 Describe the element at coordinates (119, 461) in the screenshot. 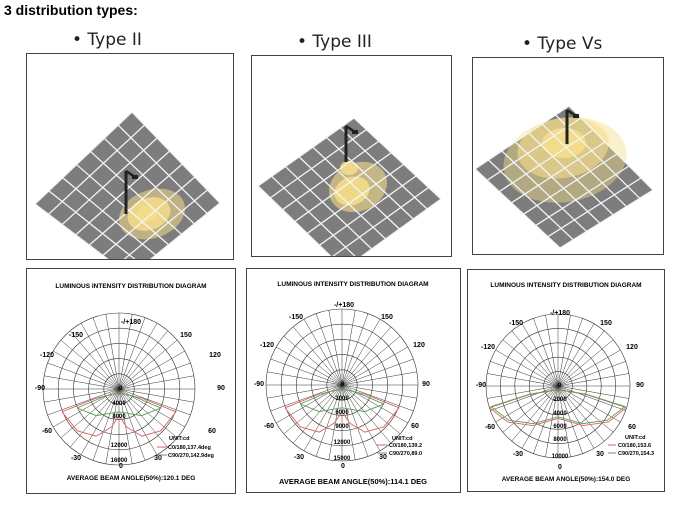

I see `radial-label: 16000` at that location.